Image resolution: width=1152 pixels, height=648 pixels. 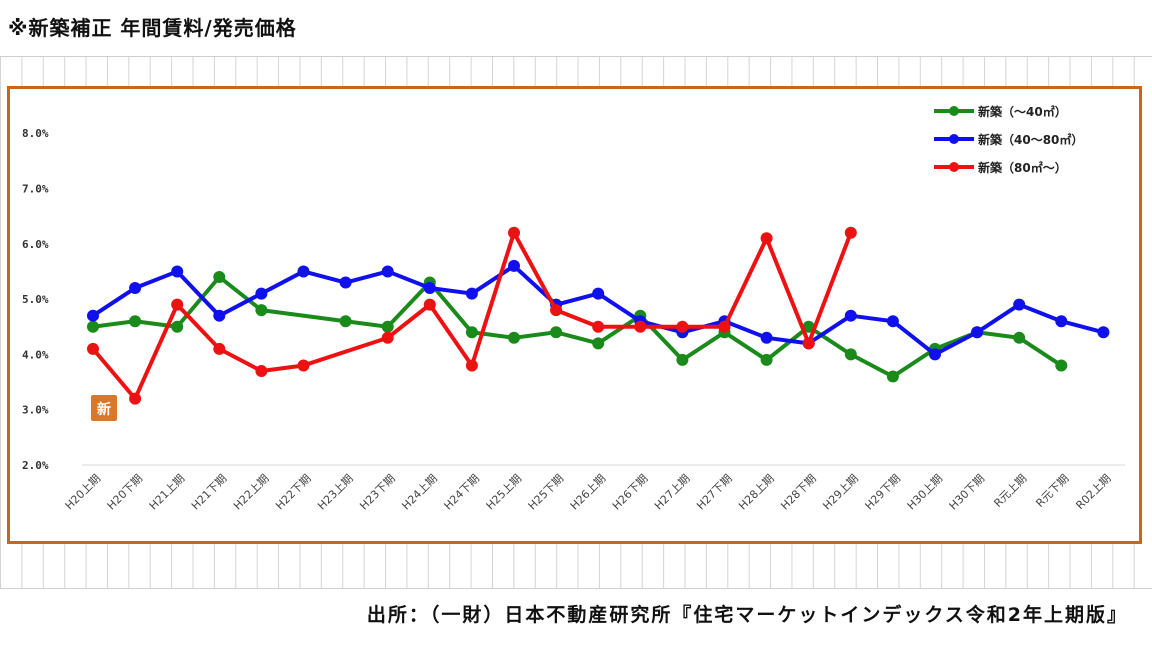 I want to click on y-tick-label: 5.0%, so click(x=35, y=299).